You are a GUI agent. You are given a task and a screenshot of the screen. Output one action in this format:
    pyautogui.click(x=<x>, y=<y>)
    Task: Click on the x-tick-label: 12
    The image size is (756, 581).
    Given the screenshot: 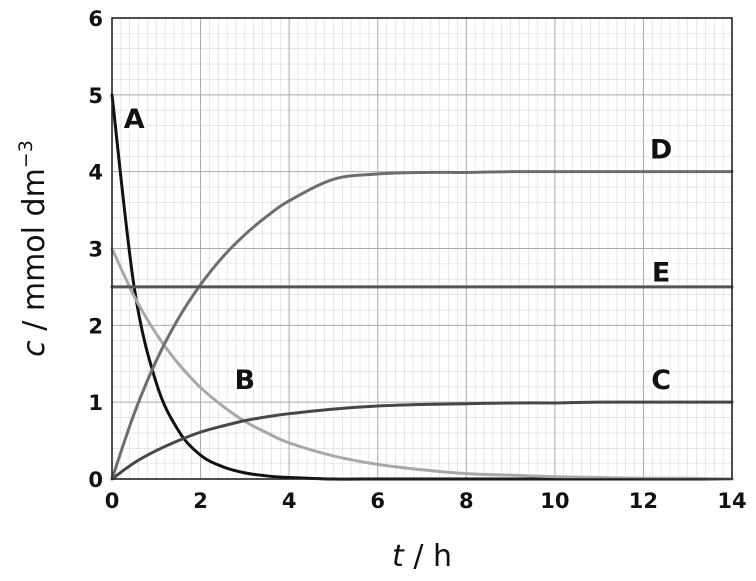 What is the action you would take?
    pyautogui.click(x=643, y=501)
    